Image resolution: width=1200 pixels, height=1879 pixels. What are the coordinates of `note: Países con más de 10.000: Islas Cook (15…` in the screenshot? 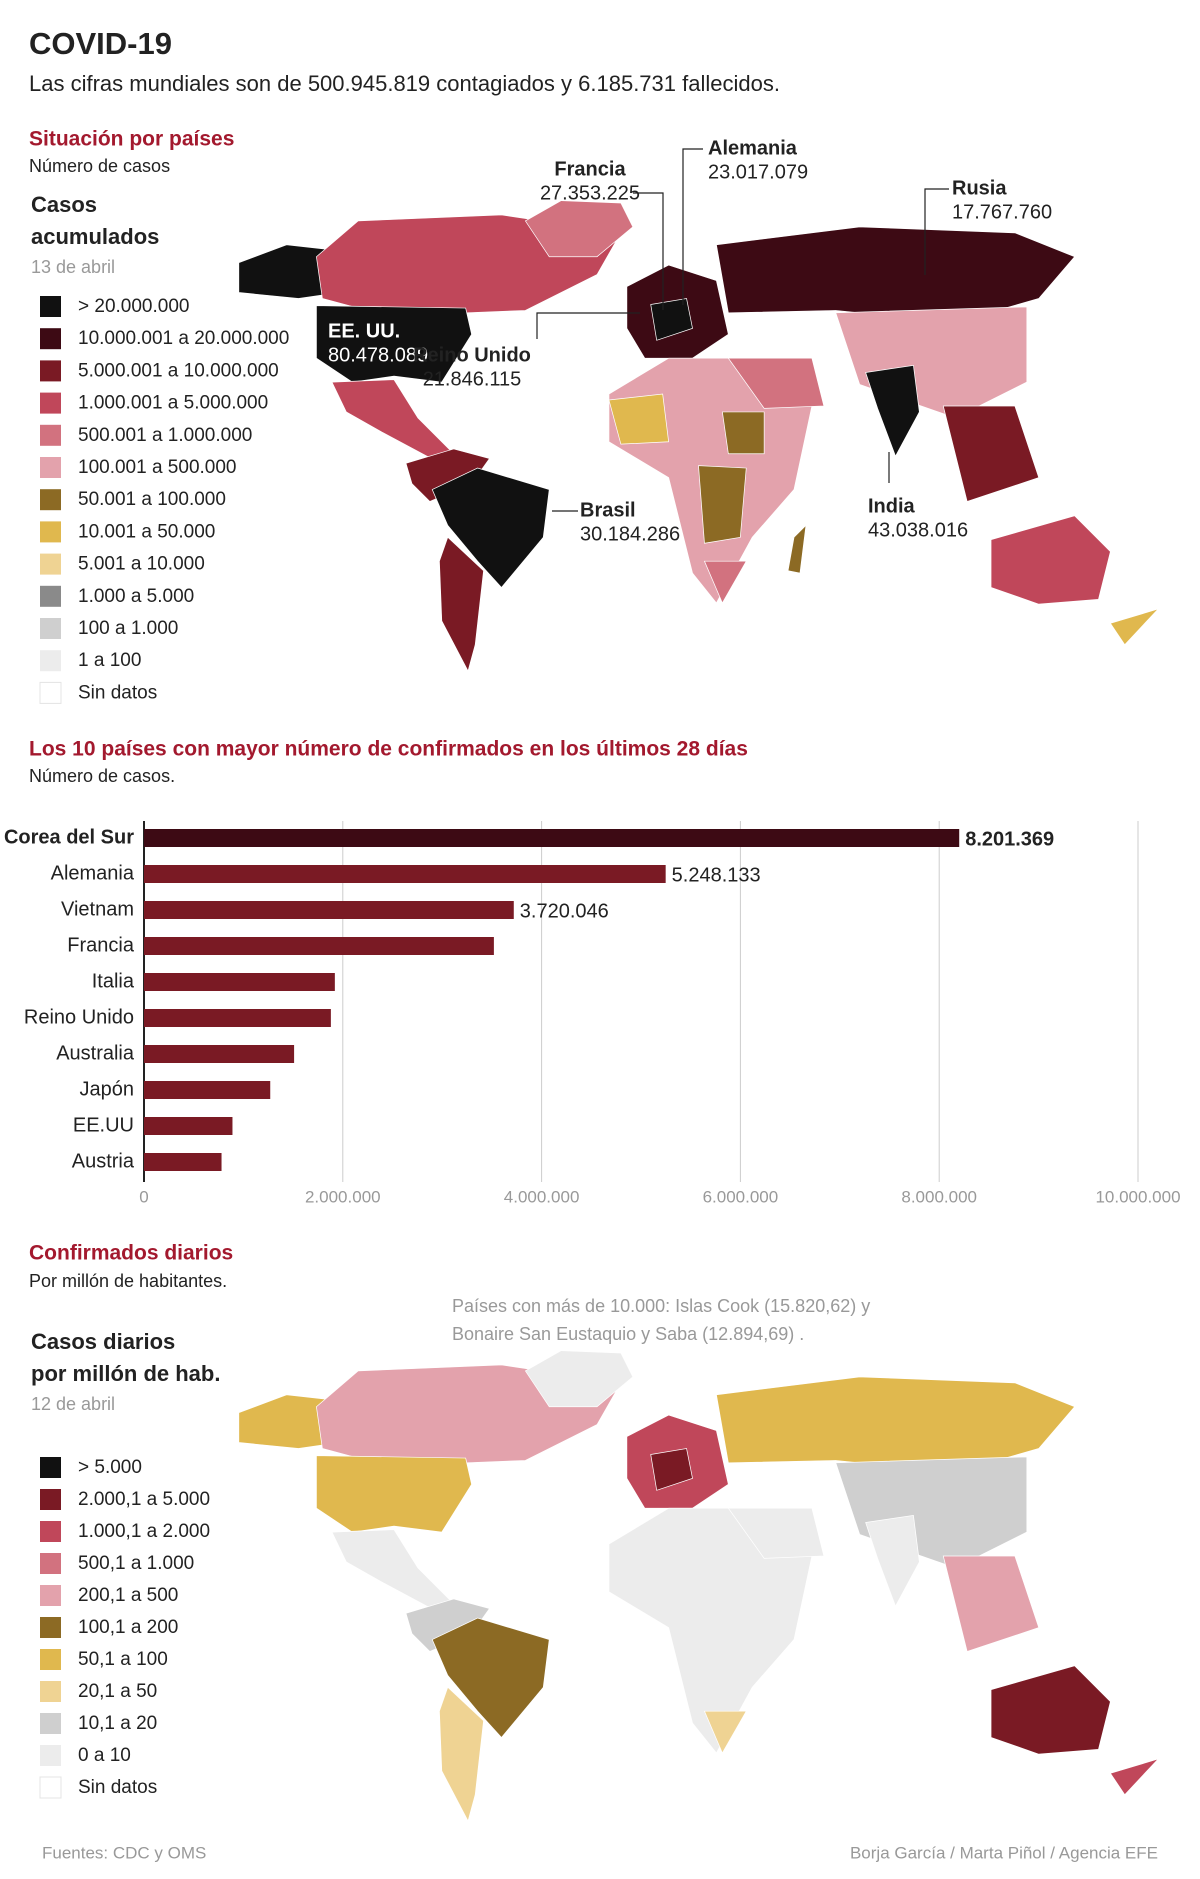 It's located at (661, 1306).